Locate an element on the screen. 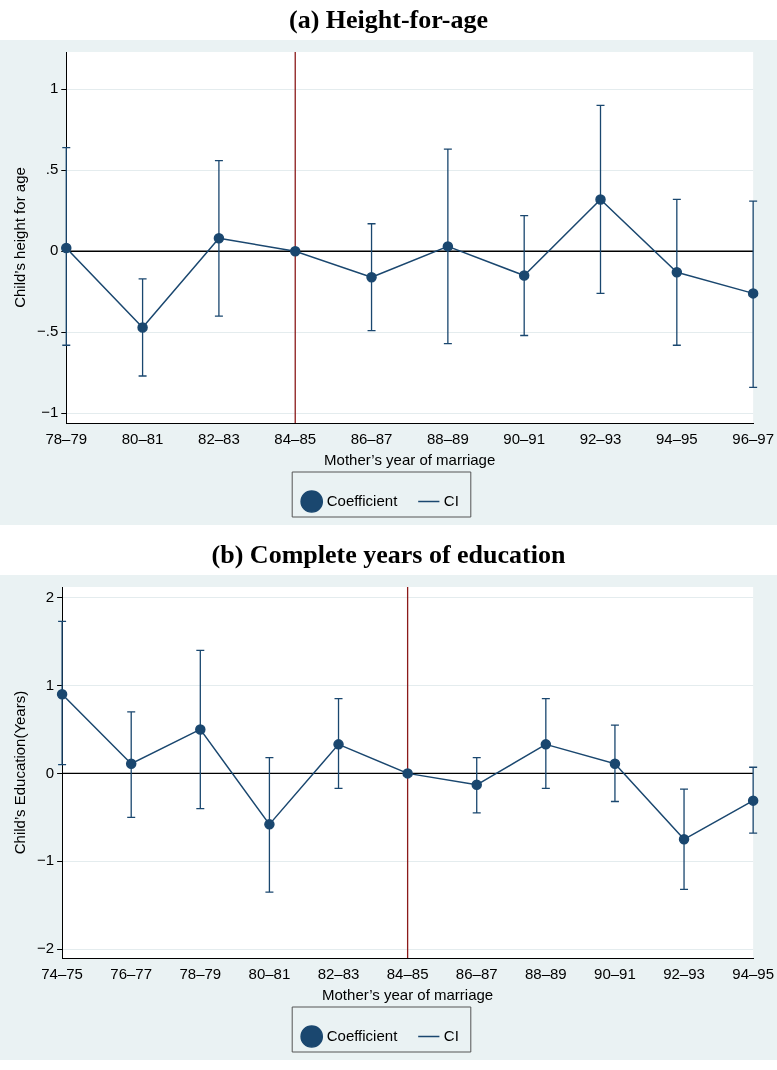  y-tick-label: −2 is located at coordinates (45, 948).